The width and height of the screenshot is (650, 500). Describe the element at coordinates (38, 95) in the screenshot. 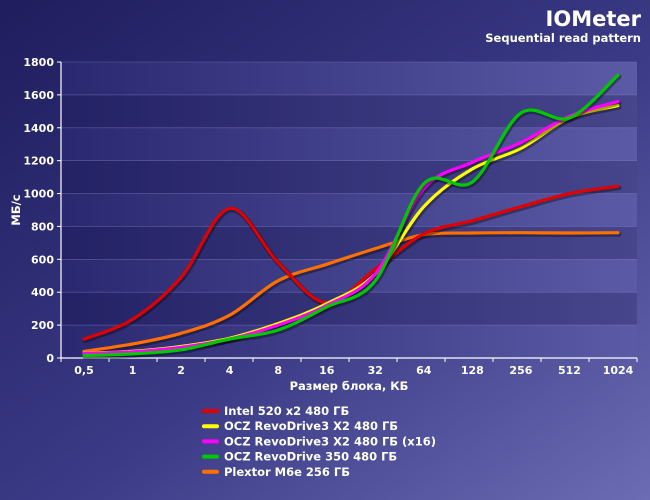

I see `y-tick-label: 1600` at that location.